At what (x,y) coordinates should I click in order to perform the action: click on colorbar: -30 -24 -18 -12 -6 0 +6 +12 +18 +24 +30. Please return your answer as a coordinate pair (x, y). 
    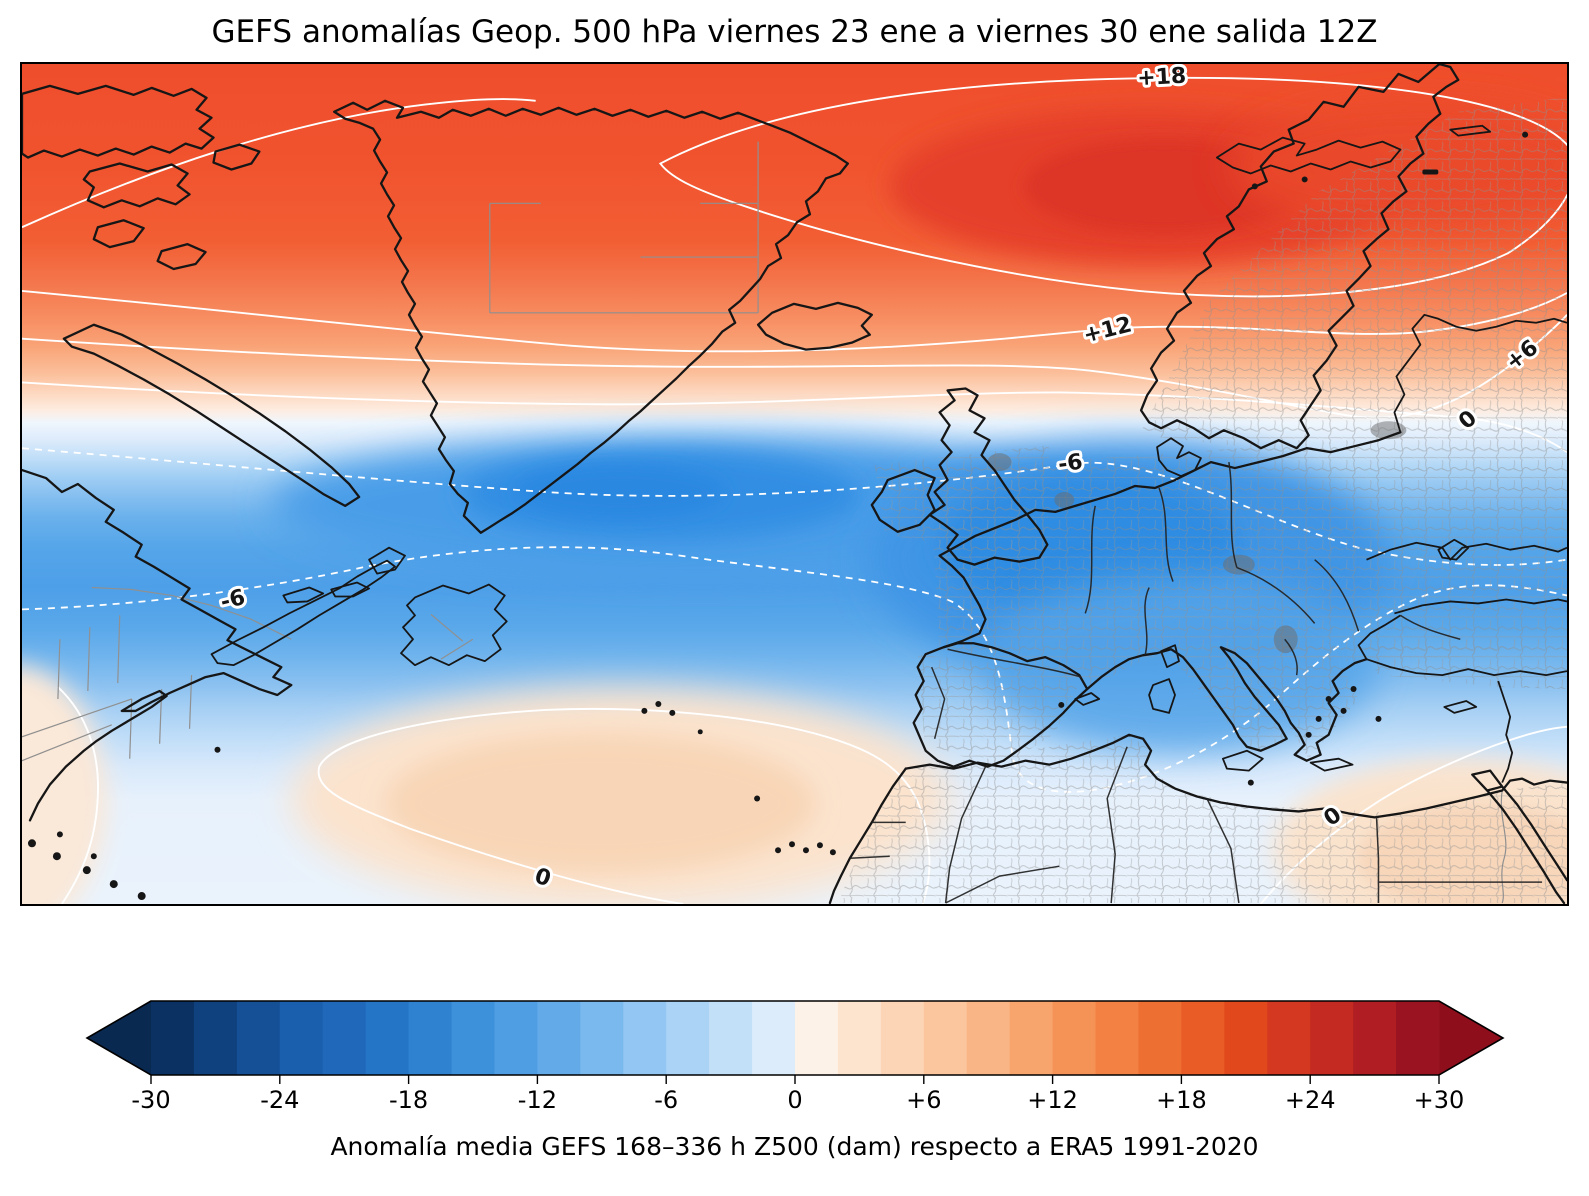
    Looking at the image, I should click on (795, 1057).